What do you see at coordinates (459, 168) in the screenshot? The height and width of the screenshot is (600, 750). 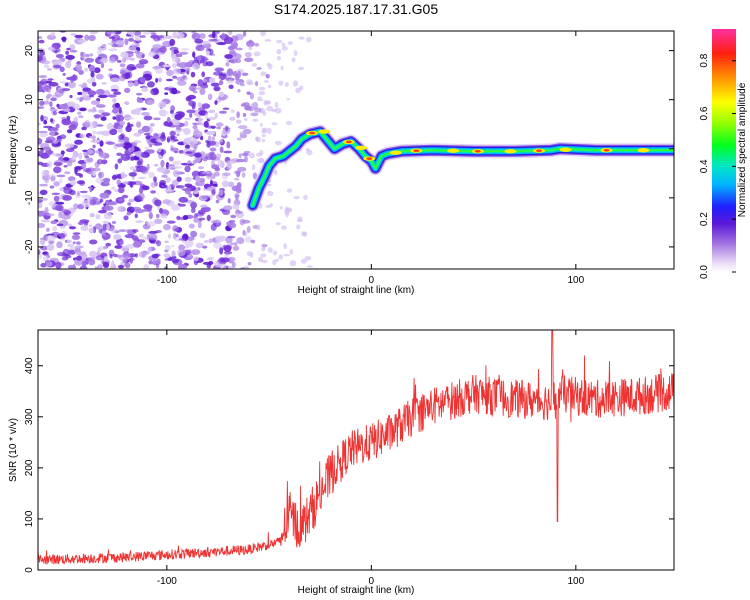 I see `spectrogram-ridge-layer` at bounding box center [459, 168].